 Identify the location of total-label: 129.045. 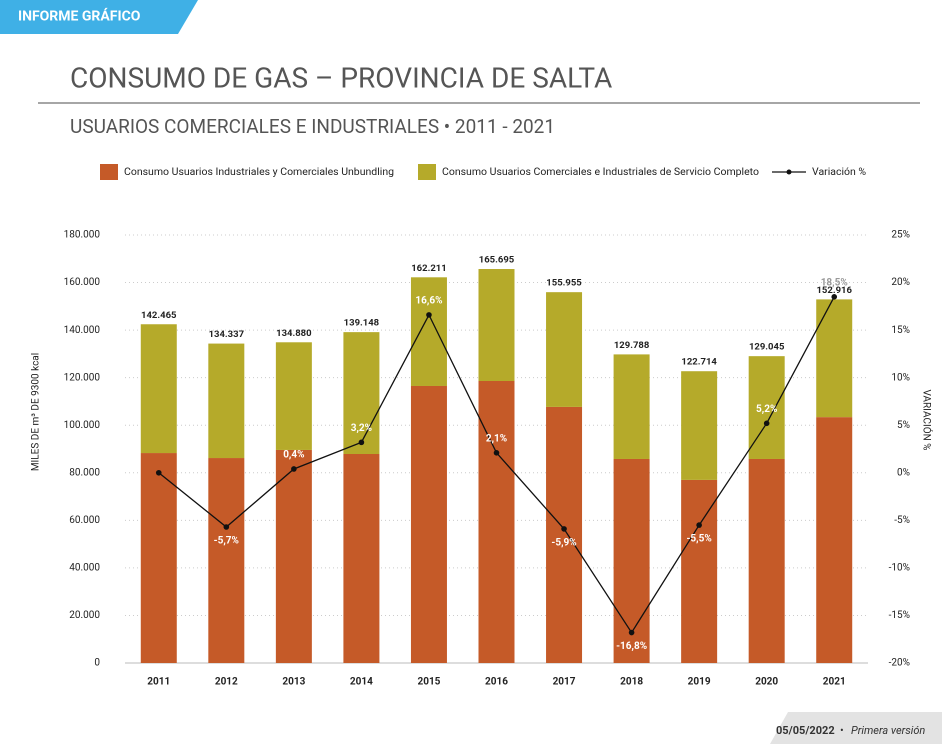
(767, 347).